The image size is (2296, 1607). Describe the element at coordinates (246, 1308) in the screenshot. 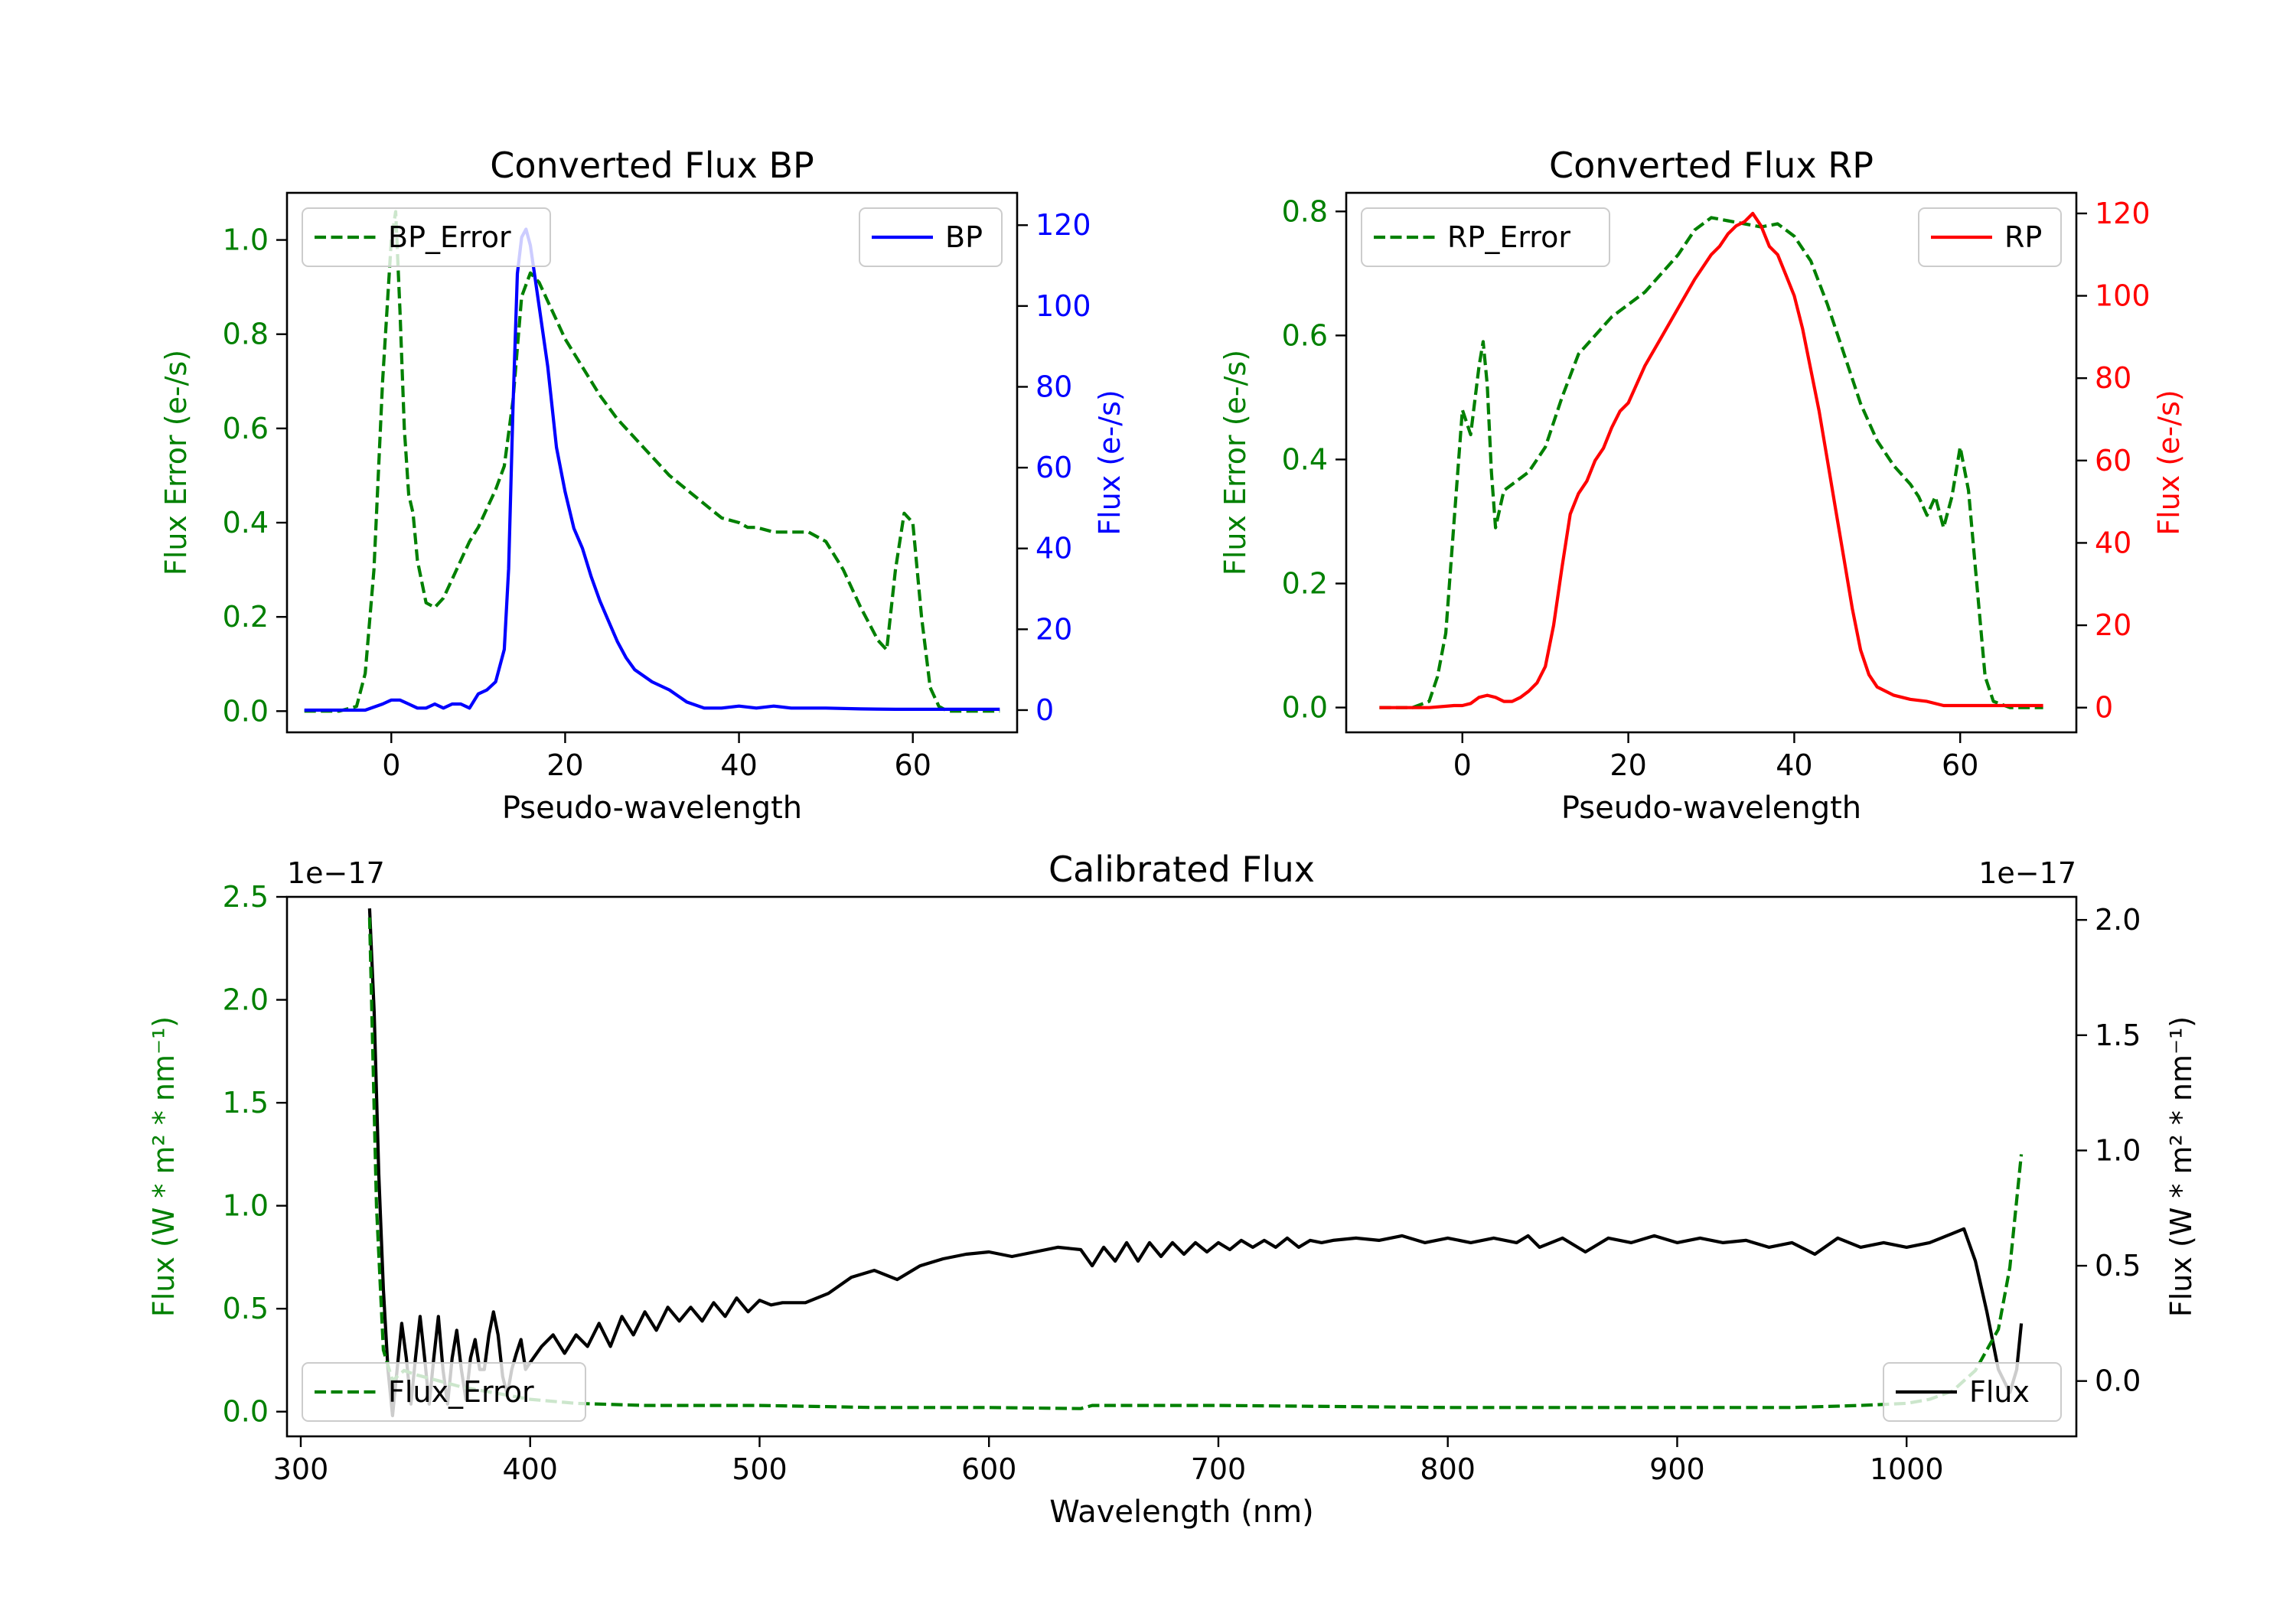

I see `y-left-tick-label: 0.5` at that location.